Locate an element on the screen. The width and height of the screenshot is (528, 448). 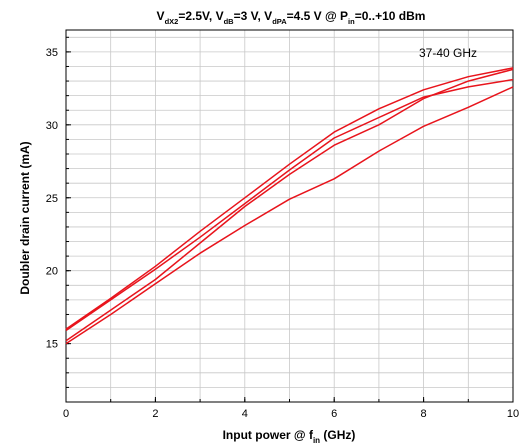
label-text: =4.5 V @ P is located at coordinates (317, 16).